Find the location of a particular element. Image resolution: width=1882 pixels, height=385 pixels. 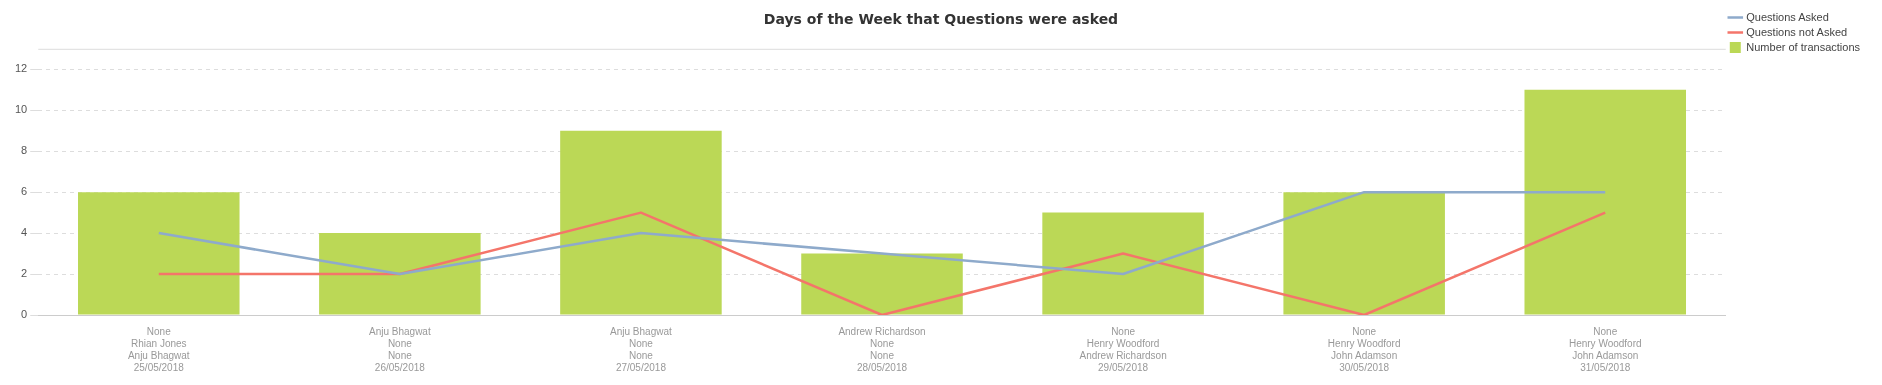

x-tick-label: Anju Bhagwat None None 27/05/2018 is located at coordinates (641, 349).